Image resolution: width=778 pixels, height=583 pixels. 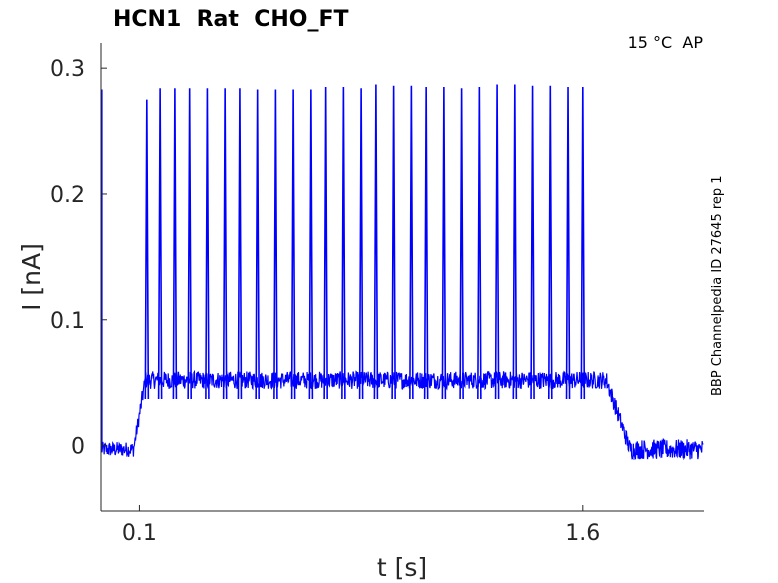 What do you see at coordinates (31, 277) in the screenshot?
I see `y-axis-label: I [nA]` at bounding box center [31, 277].